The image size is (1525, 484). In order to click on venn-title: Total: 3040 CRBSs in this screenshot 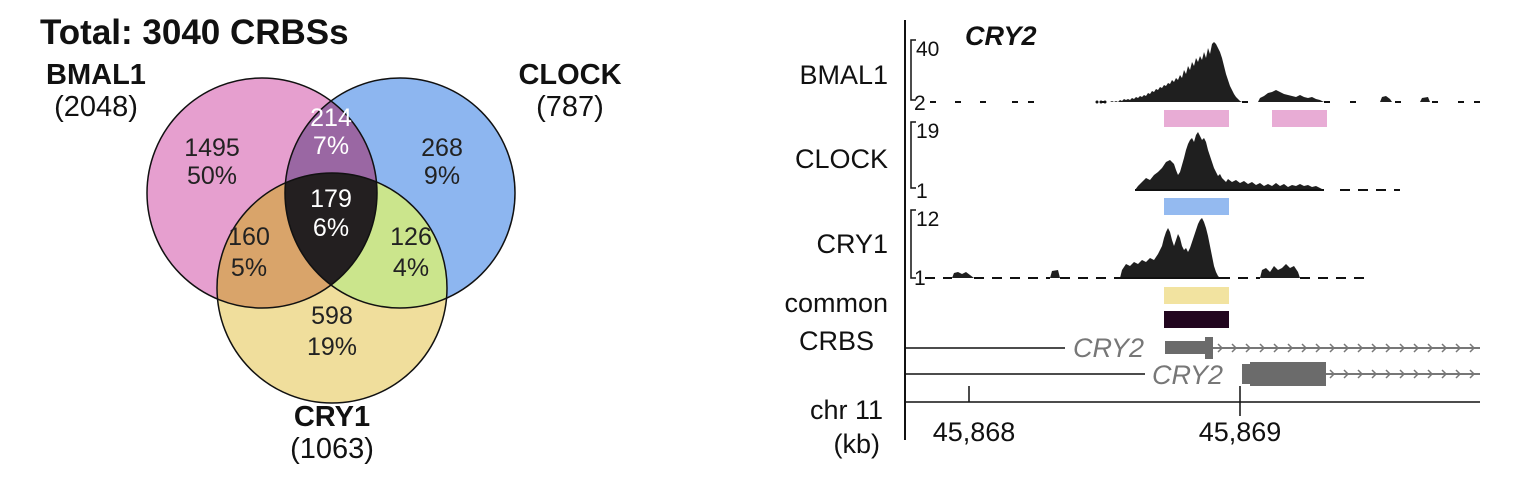, I will do `click(194, 32)`.